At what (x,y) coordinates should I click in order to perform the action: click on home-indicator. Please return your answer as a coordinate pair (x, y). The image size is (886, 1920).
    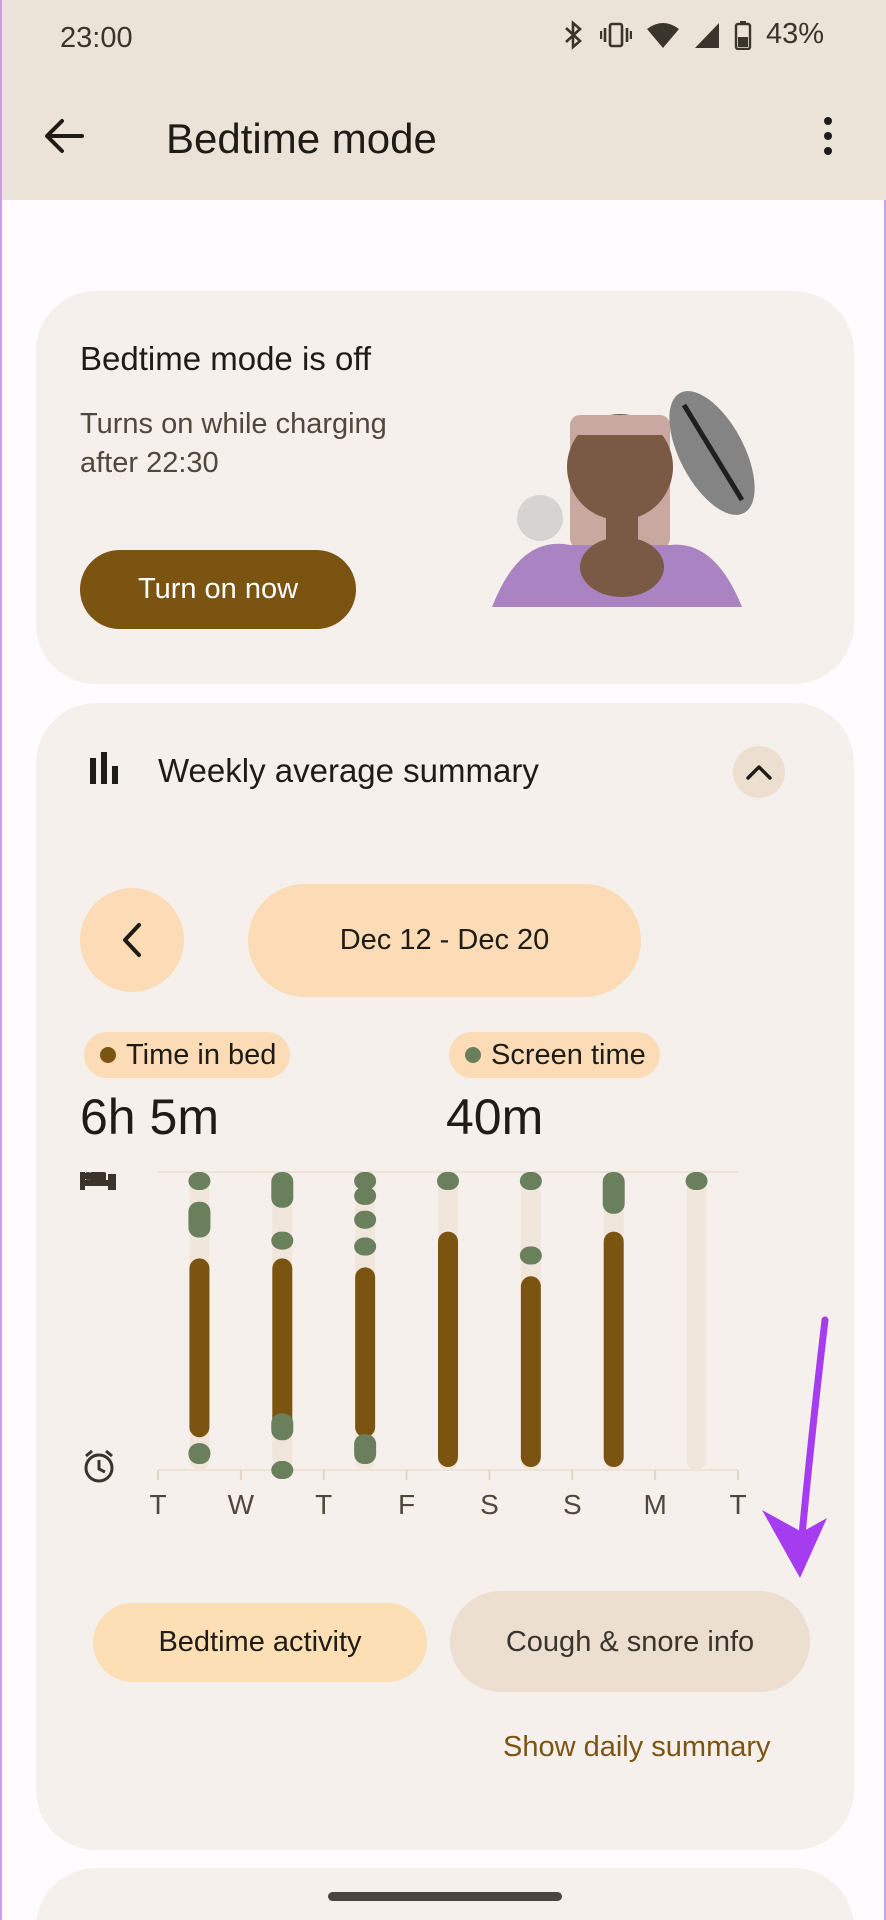
    Looking at the image, I should click on (445, 1896).